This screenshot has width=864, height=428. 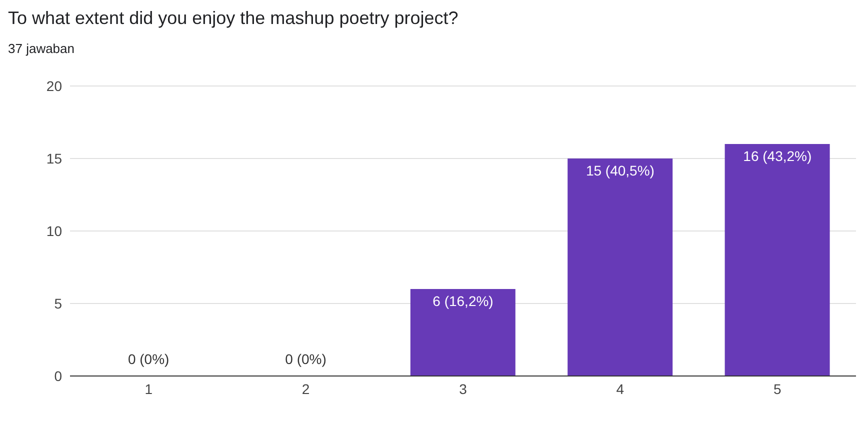 I want to click on x-tick-label: 3, so click(x=463, y=388).